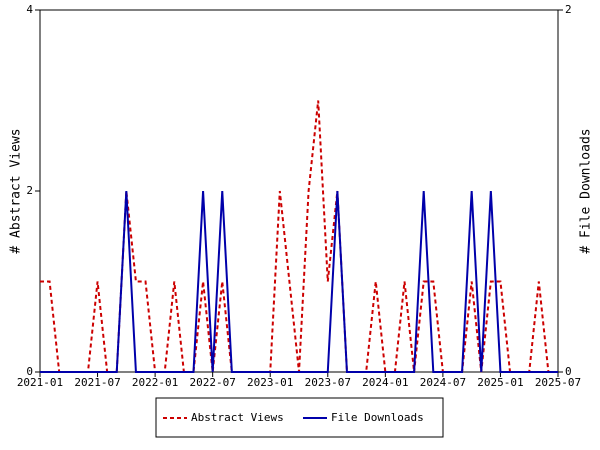 The height and width of the screenshot is (450, 600). Describe the element at coordinates (155, 382) in the screenshot. I see `x-tick-label: 2022-01` at that location.